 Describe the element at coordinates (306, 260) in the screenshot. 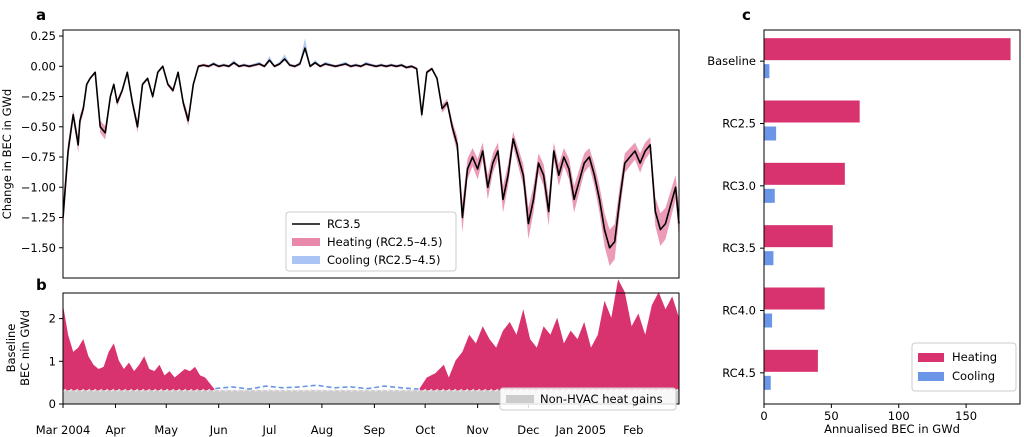

I see `legend-swatch-cooling` at that location.